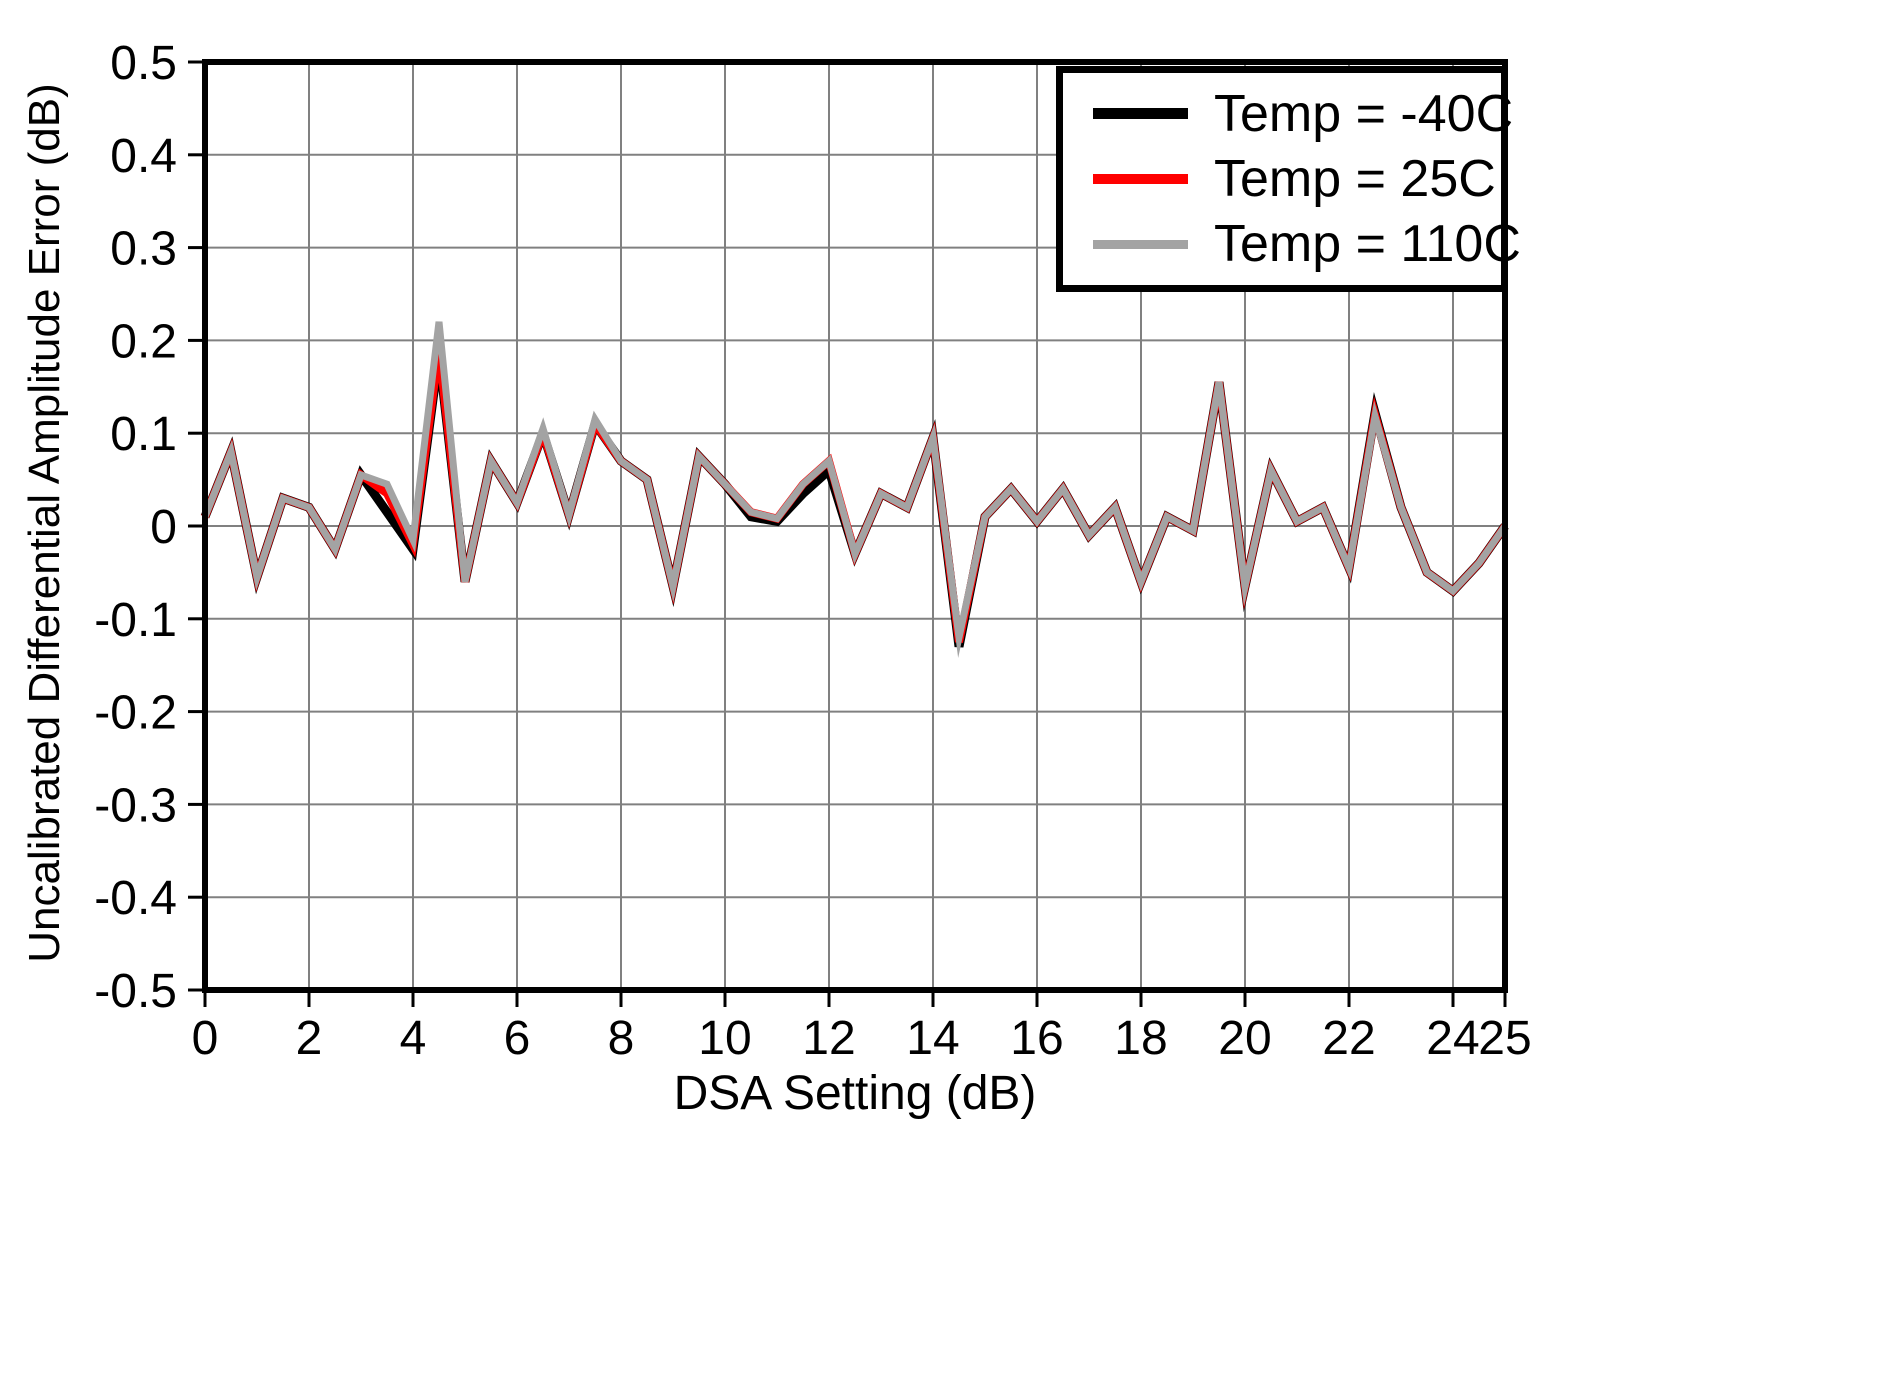  I want to click on svg-text: -0.2, so click(135, 713).